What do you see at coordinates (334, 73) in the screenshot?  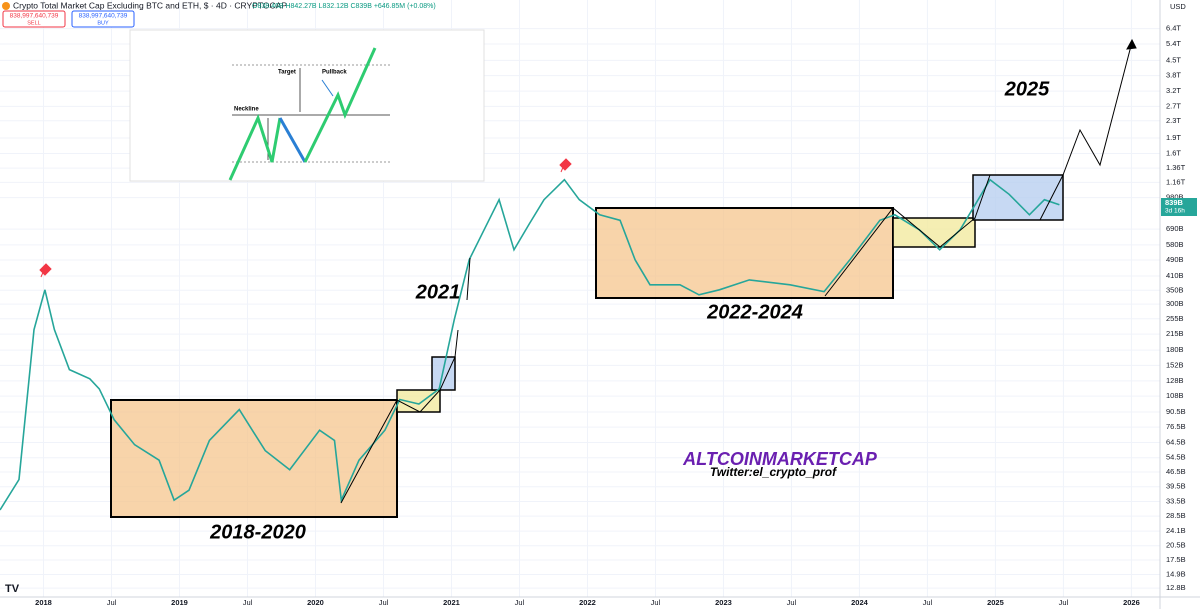 I see `inset-label: Pullback` at bounding box center [334, 73].